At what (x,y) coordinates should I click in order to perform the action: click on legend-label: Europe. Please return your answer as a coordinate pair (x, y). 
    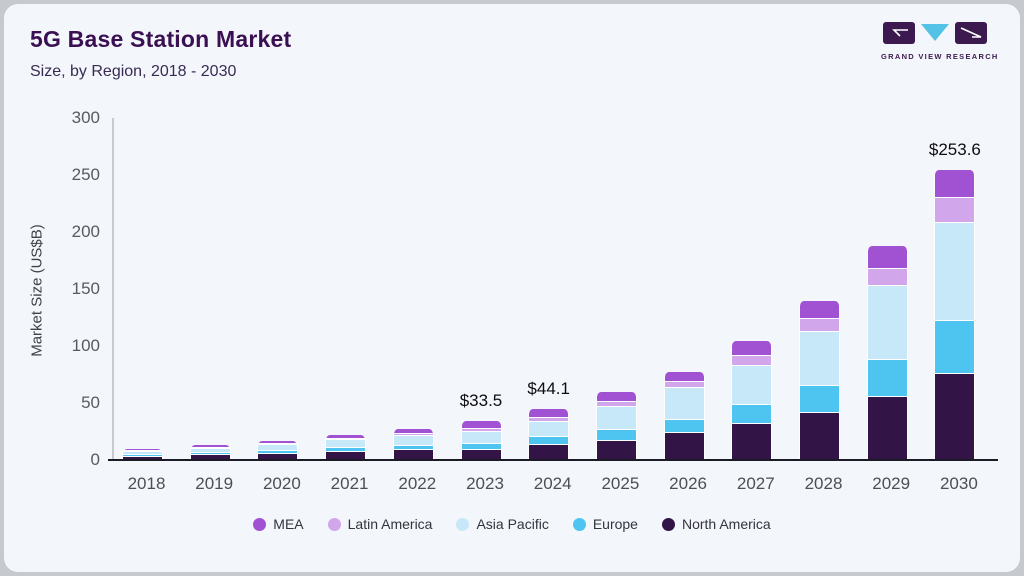
    Looking at the image, I should click on (615, 524).